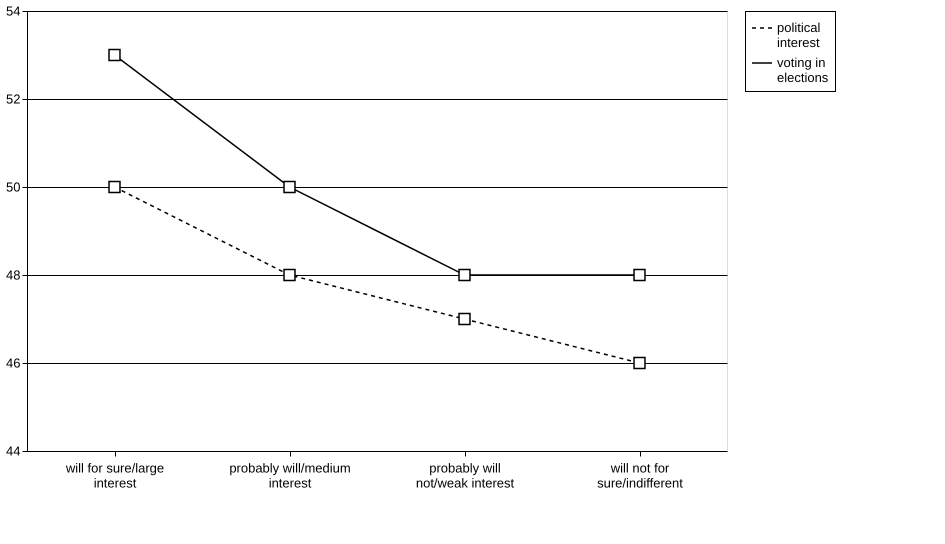  Describe the element at coordinates (640, 475) in the screenshot. I see `x-tick-label: will not for sure/indifferent` at that location.